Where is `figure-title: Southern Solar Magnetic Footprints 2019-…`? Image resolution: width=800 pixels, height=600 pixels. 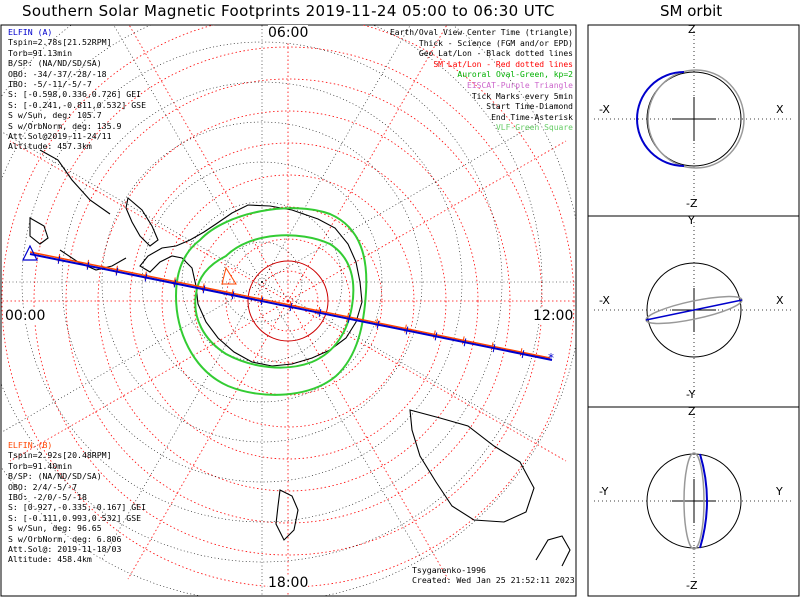
figure-title: Southern Solar Magnetic Footprints 2019-… is located at coordinates (288, 11).